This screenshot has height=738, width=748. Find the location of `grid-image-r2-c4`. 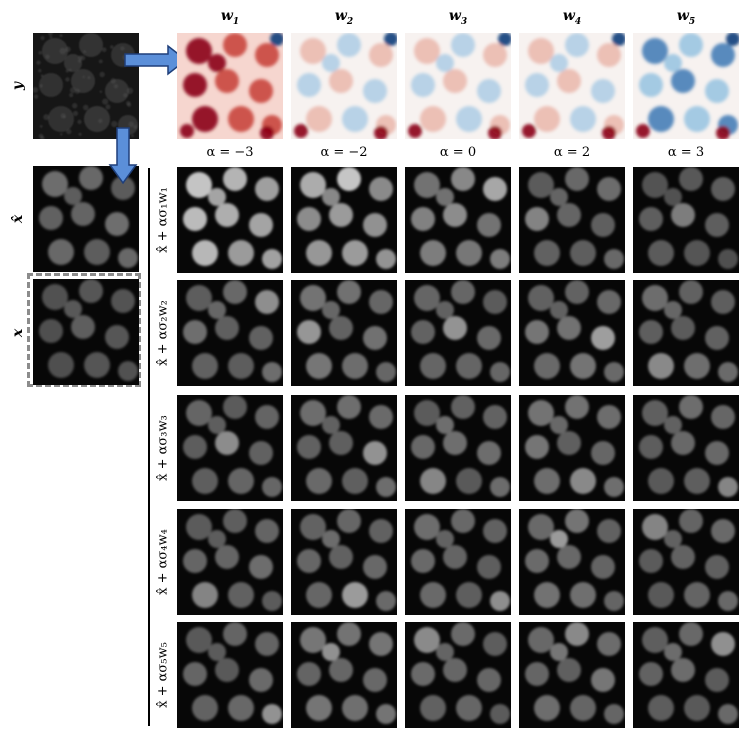

grid-image-r2-c4 is located at coordinates (572, 333).